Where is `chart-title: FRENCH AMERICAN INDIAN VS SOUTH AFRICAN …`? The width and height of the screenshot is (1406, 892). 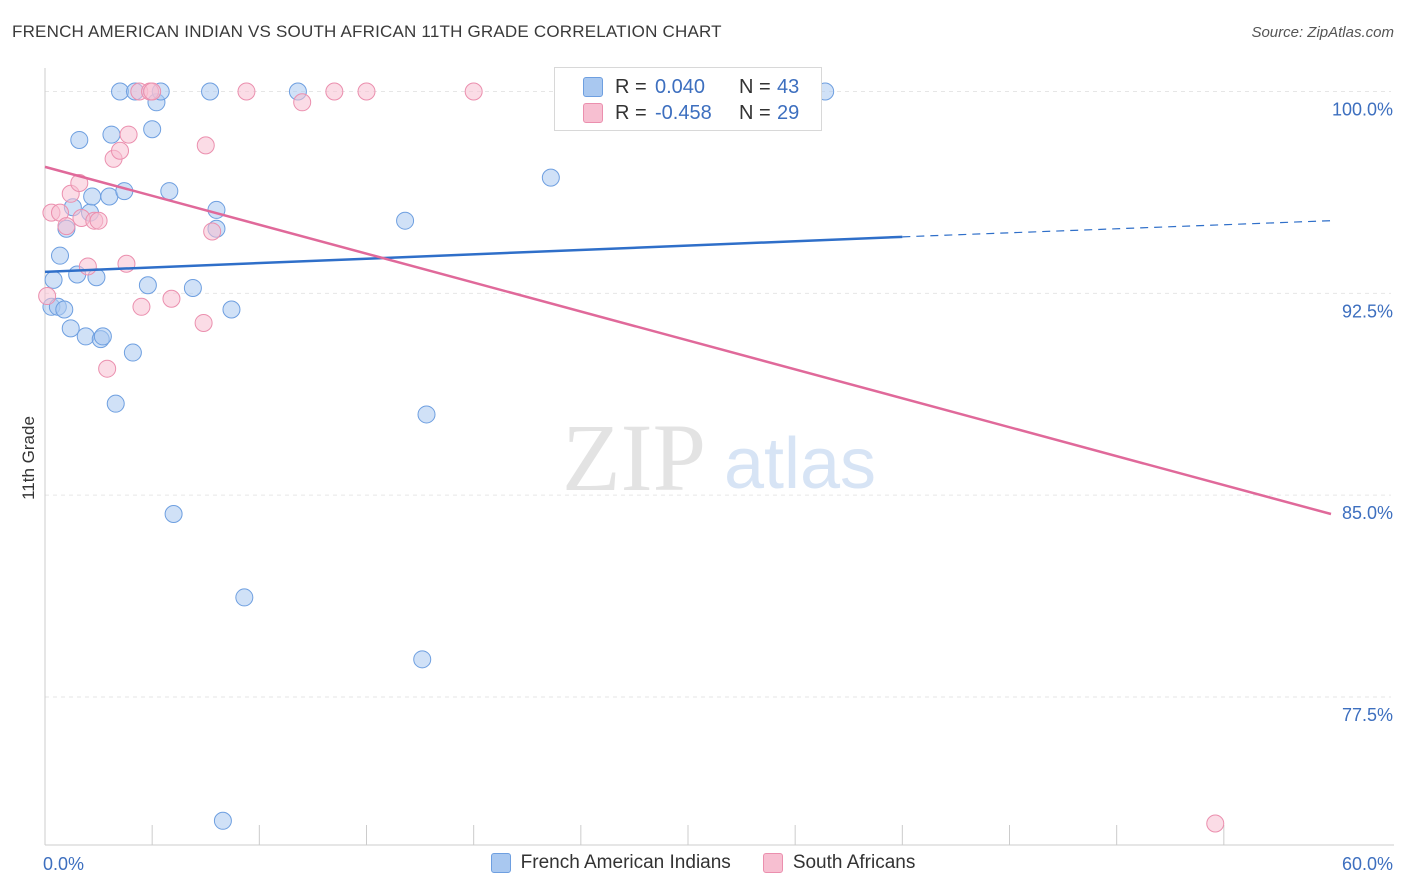 chart-title: FRENCH AMERICAN INDIAN VS SOUTH AFRICAN … is located at coordinates (367, 31).